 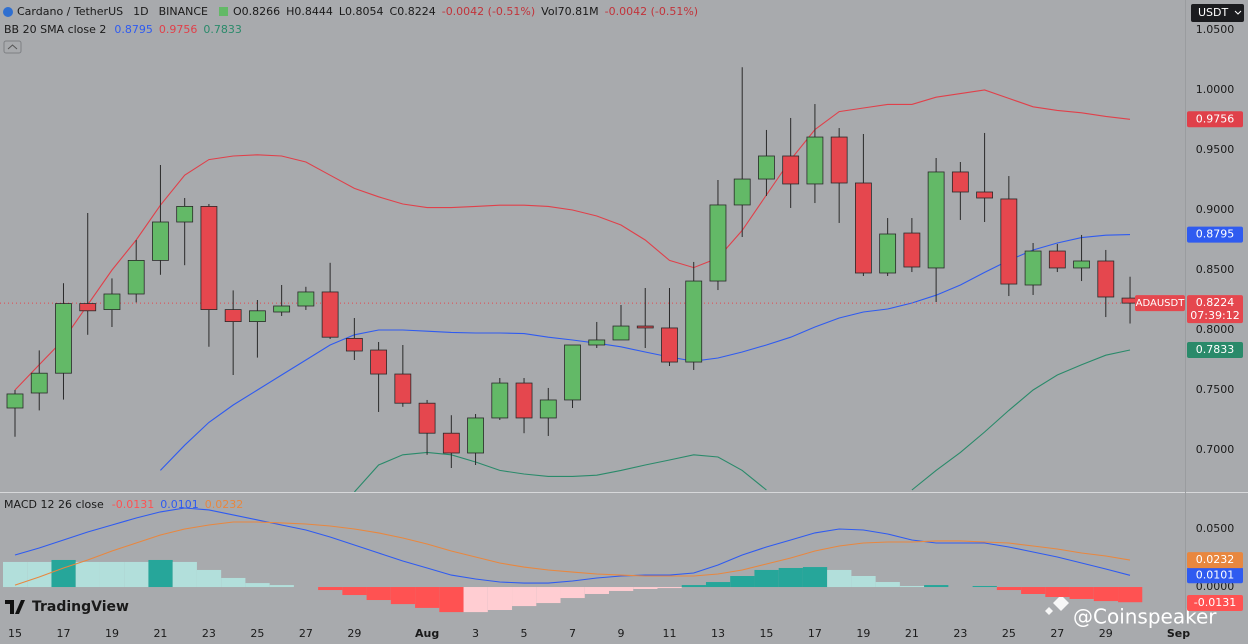 I want to click on logo: TradingView, so click(x=67, y=607).